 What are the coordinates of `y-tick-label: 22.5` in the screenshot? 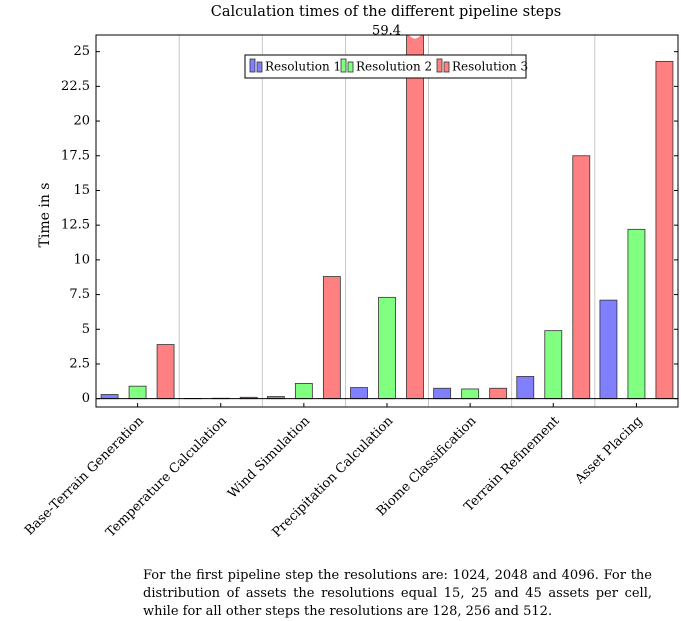 It's located at (75, 86).